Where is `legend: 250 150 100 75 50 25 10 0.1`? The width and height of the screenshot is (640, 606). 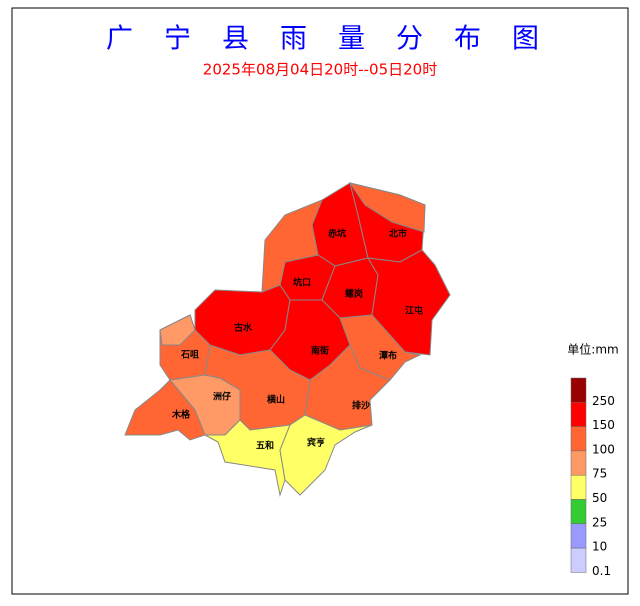 legend: 250 150 100 75 50 25 10 0.1 is located at coordinates (592, 477).